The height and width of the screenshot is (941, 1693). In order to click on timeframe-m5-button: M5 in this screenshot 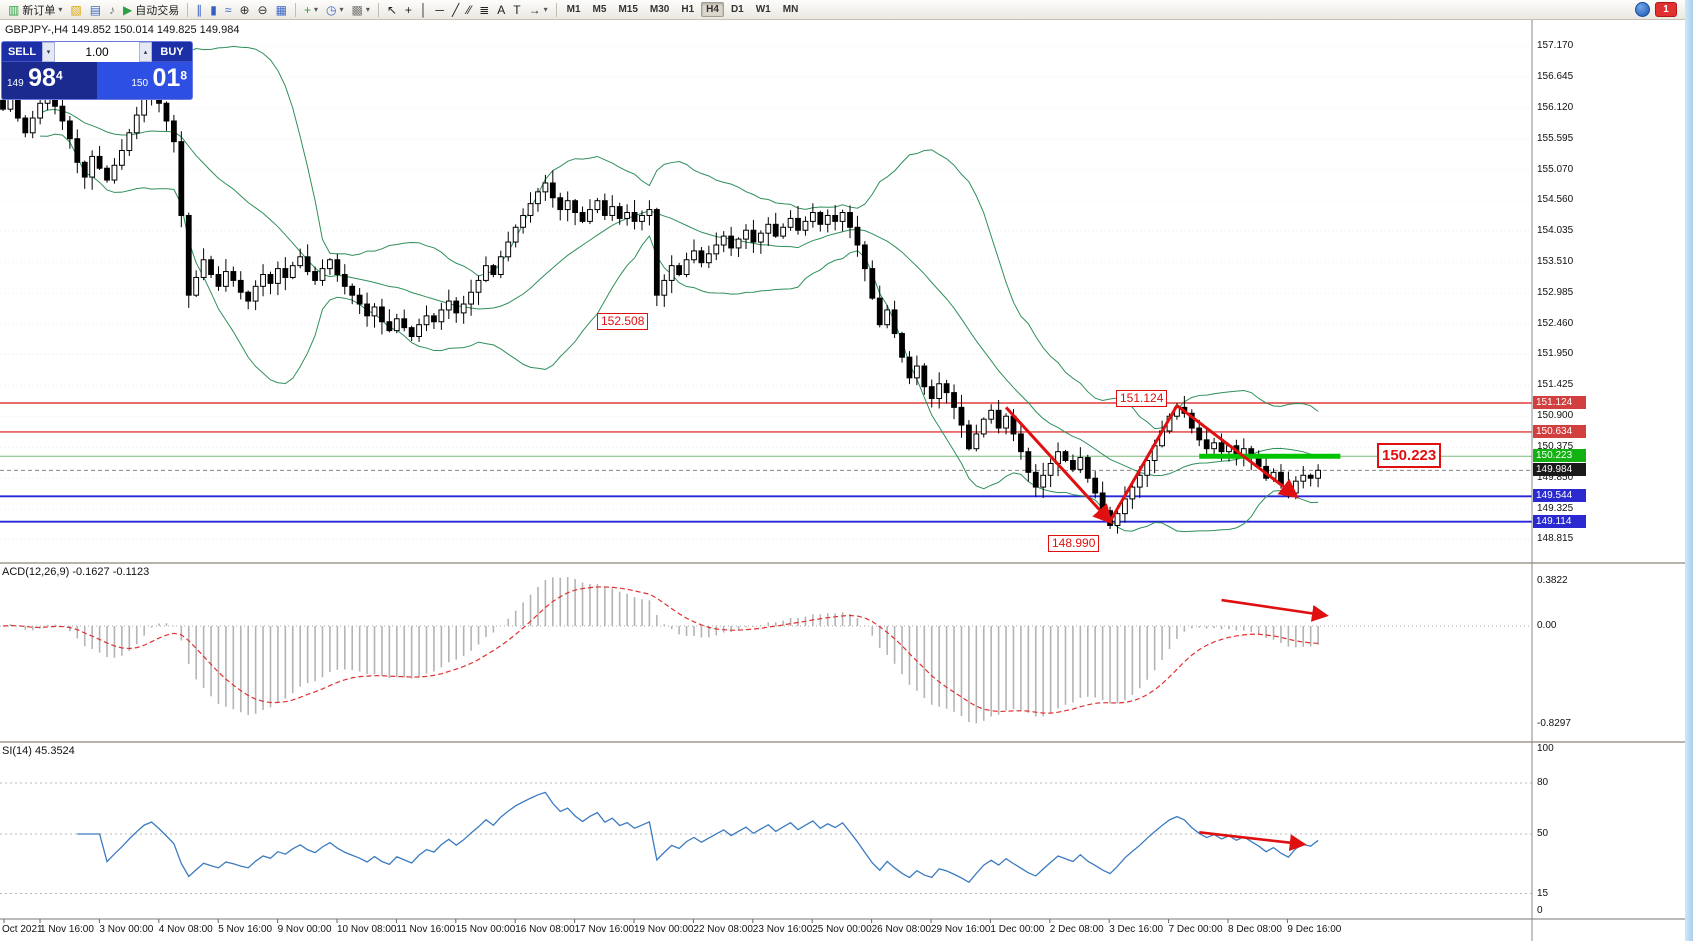, I will do `click(599, 9)`.